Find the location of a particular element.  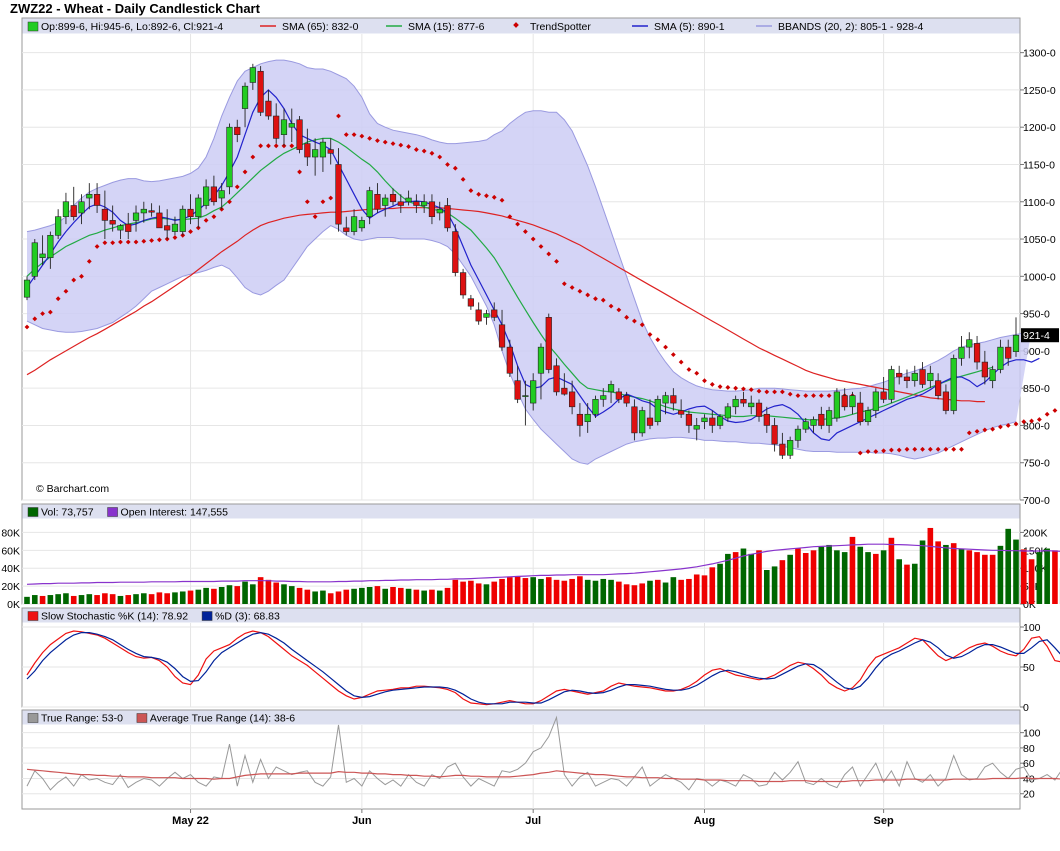

last-price-box is located at coordinates (1040, 335).